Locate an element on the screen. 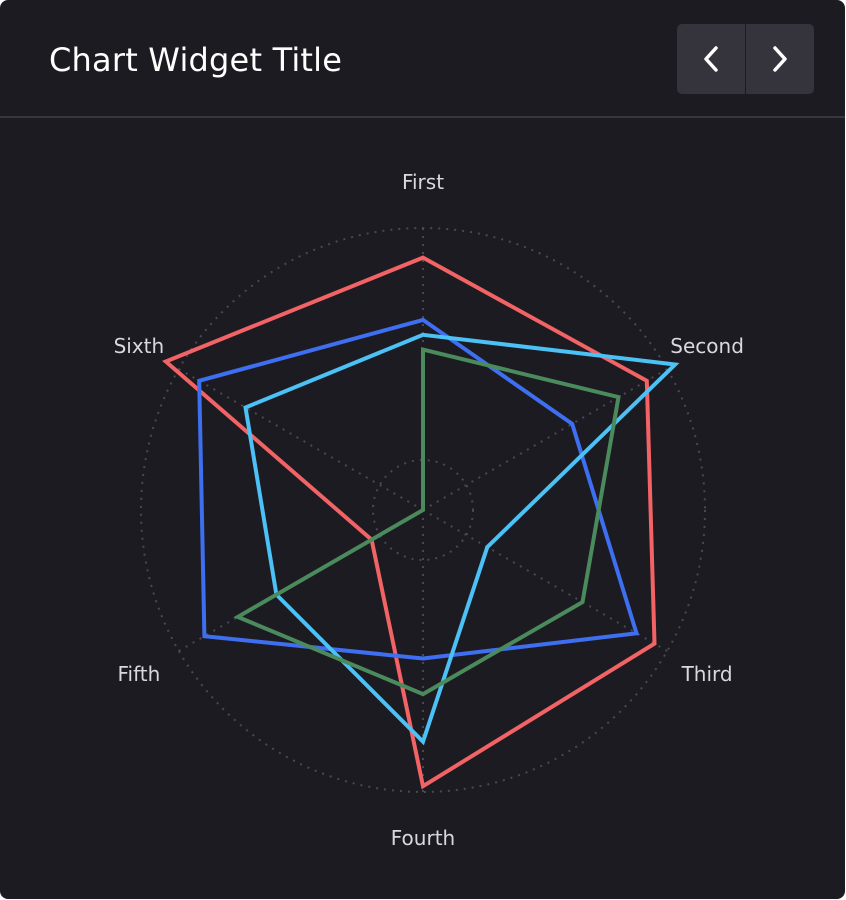 Image resolution: width=846 pixels, height=900 pixels. axis-label-second: Second is located at coordinates (707, 346).